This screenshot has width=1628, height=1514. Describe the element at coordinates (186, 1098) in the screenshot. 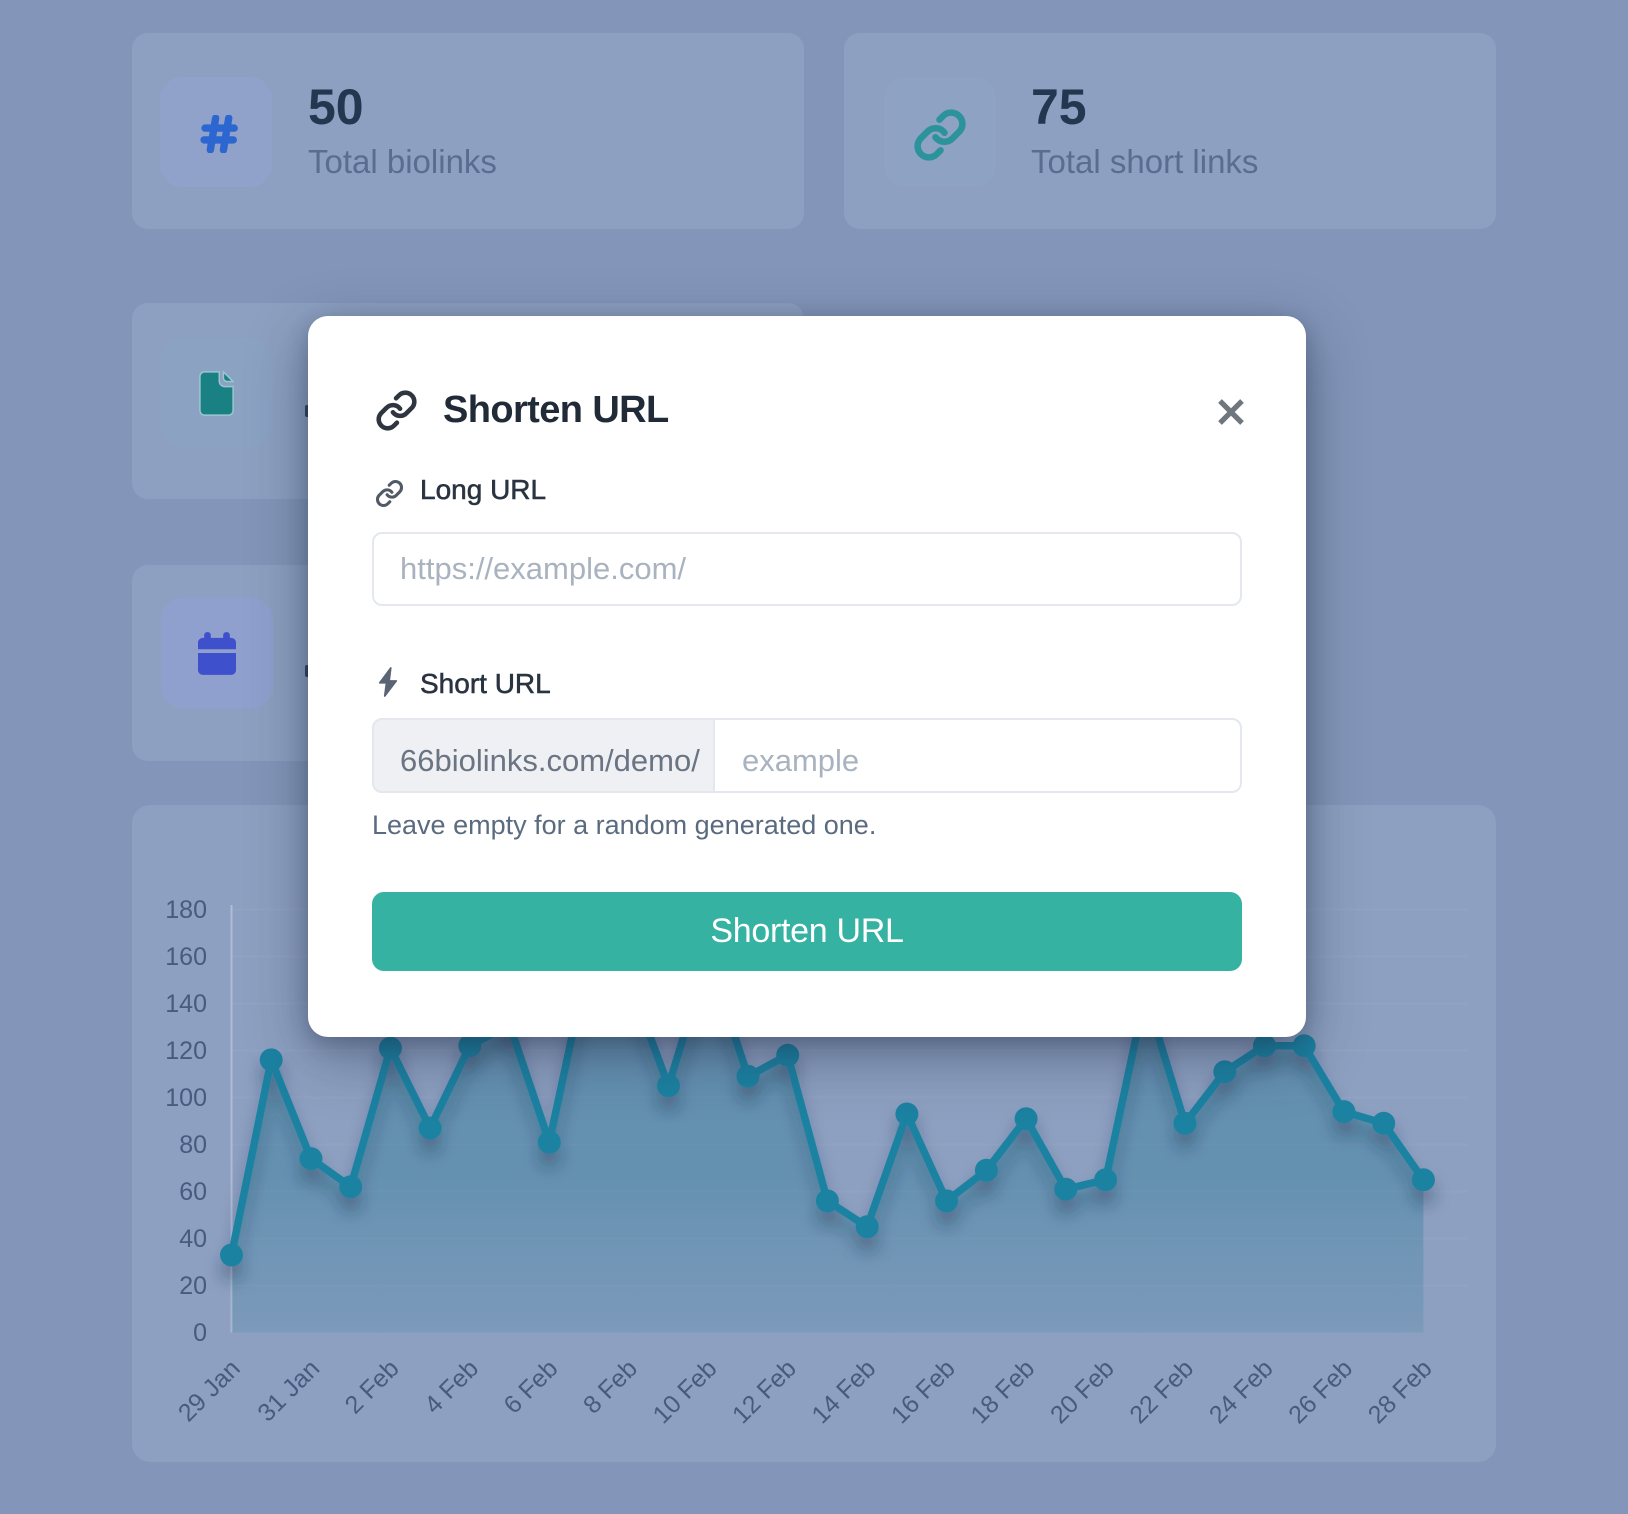

I see `svg-text: 100` at that location.